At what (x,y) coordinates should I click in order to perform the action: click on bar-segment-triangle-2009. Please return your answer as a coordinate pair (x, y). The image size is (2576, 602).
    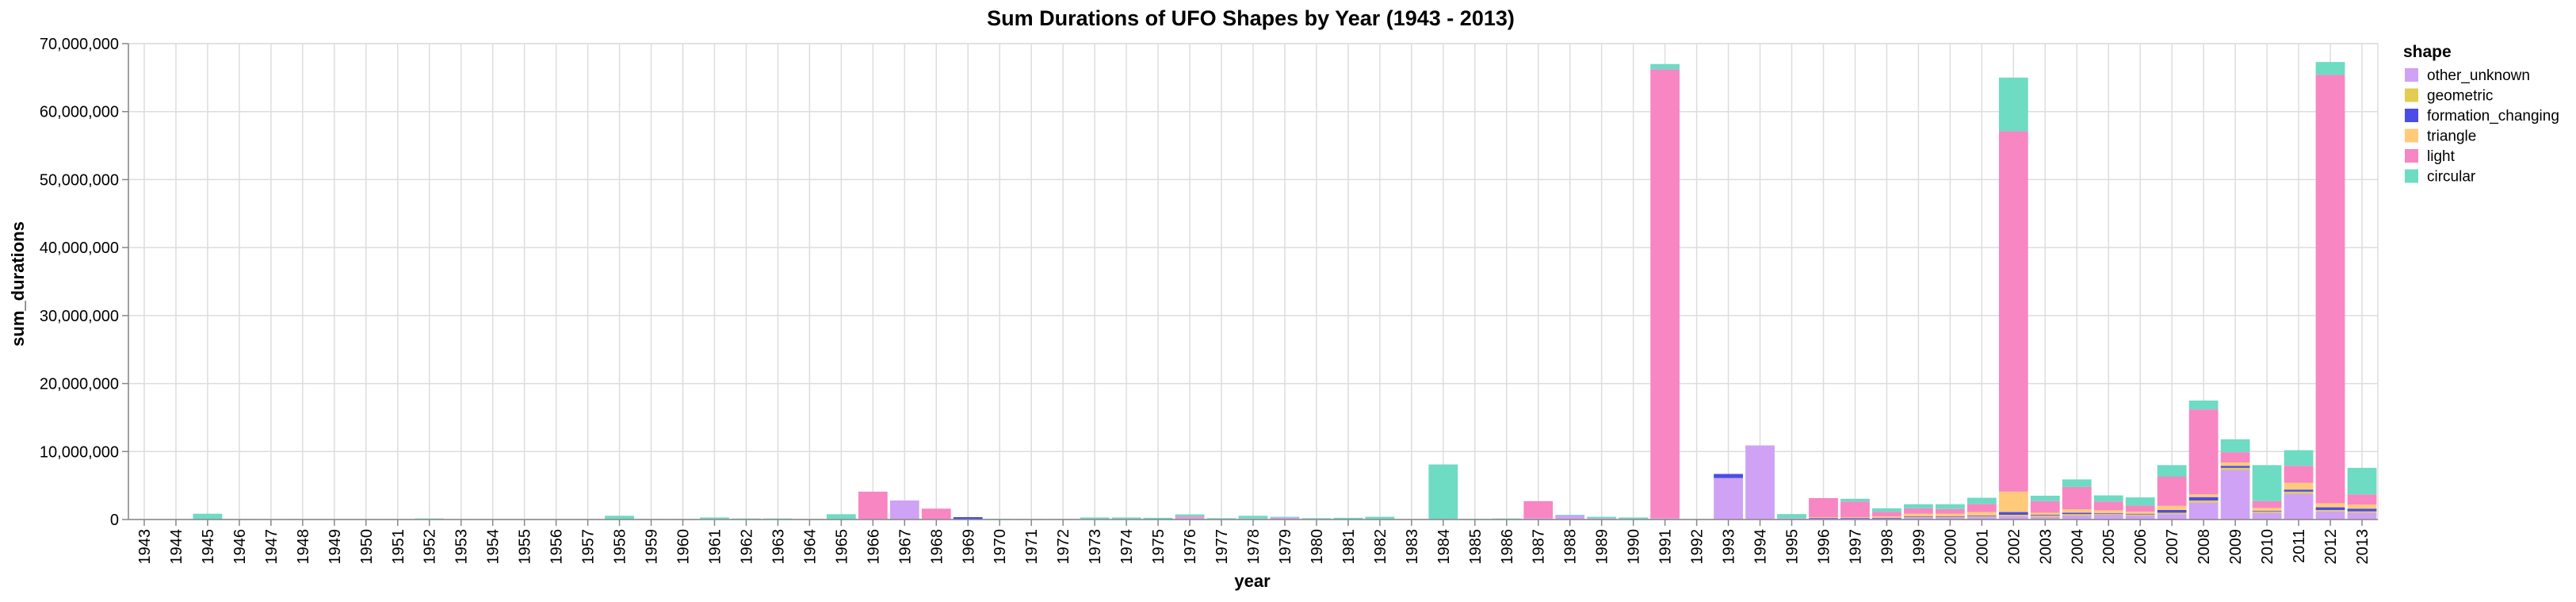
    Looking at the image, I should click on (2235, 464).